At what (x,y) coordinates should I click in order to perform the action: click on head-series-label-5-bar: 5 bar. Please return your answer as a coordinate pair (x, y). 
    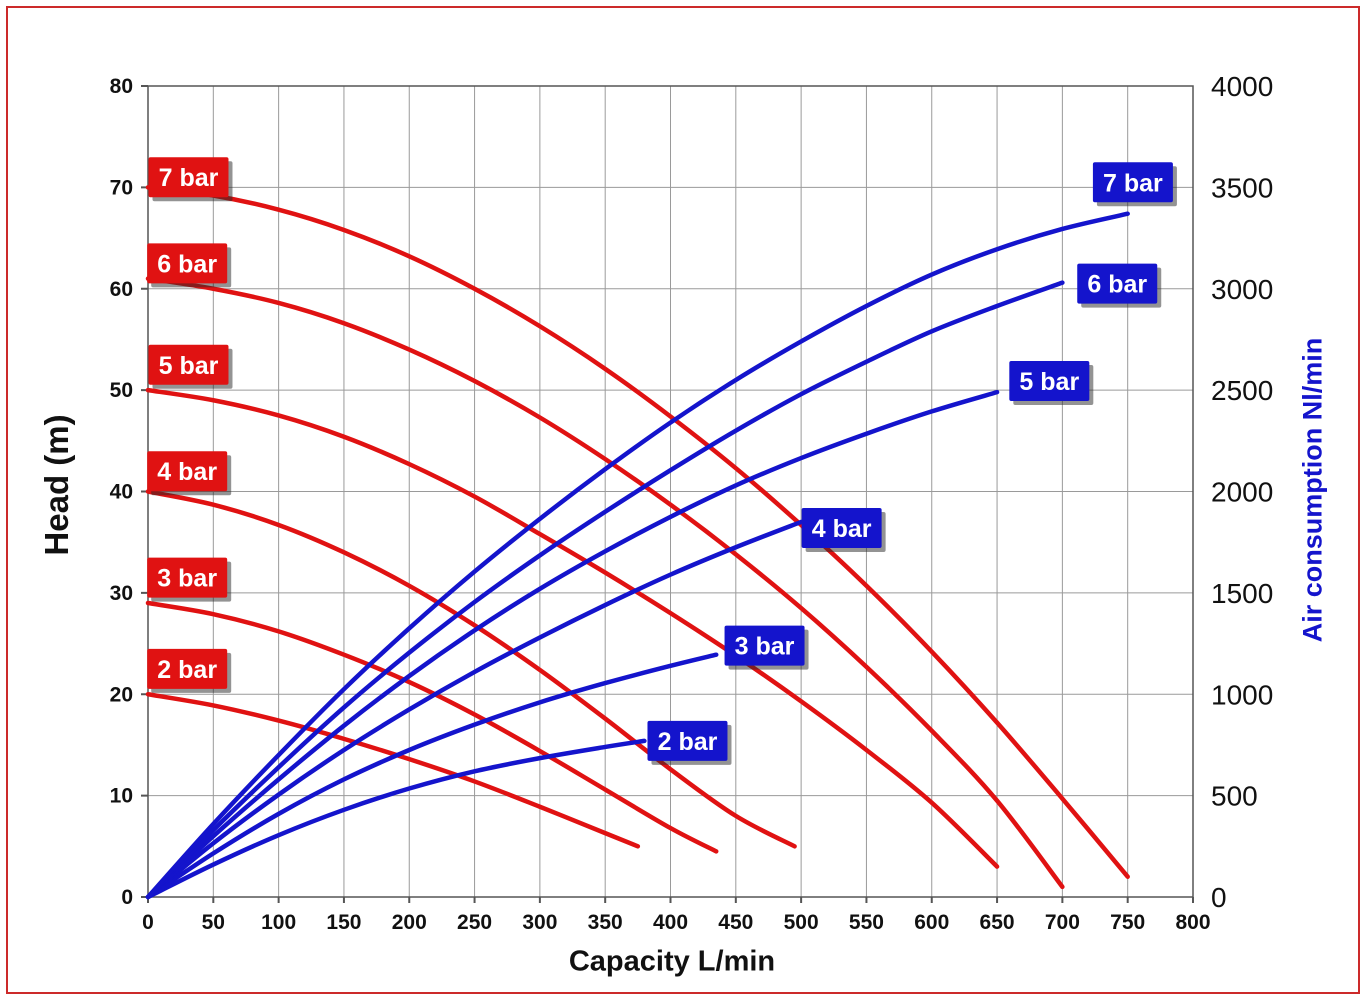
    Looking at the image, I should click on (190, 366).